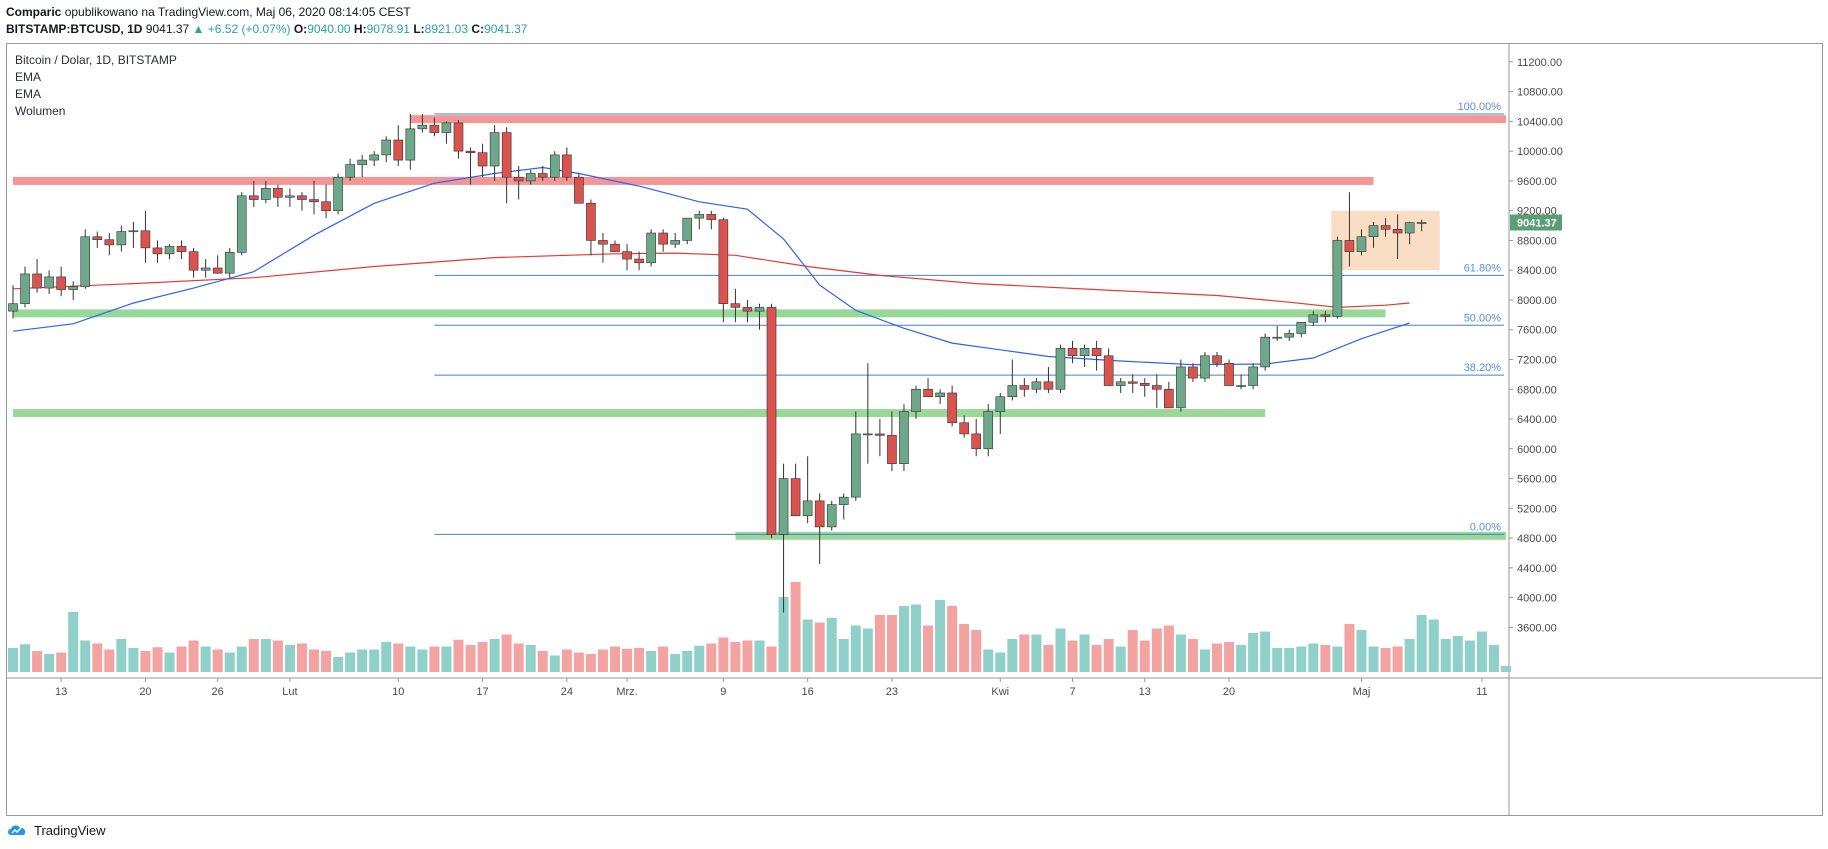 This screenshot has width=1828, height=849. What do you see at coordinates (1540, 122) in the screenshot?
I see `price-tick-label: 10400.00` at bounding box center [1540, 122].